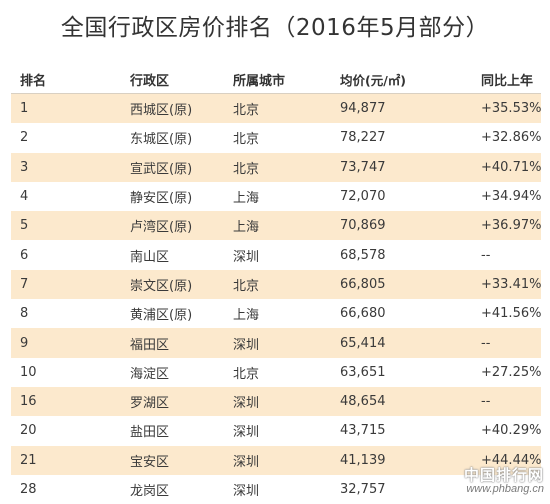 Image resolution: width=550 pixels, height=504 pixels. Describe the element at coordinates (511, 431) in the screenshot. I see `cell-yoy: +40.29%` at that location.